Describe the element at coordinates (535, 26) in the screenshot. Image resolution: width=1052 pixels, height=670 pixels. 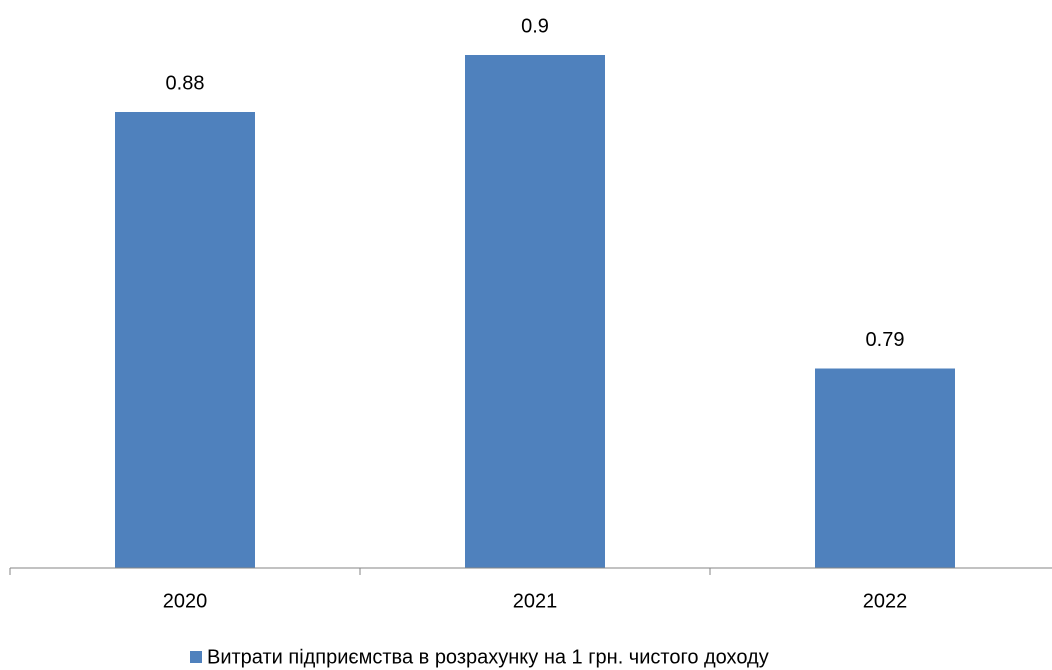
I see `data-label: 0.9` at that location.